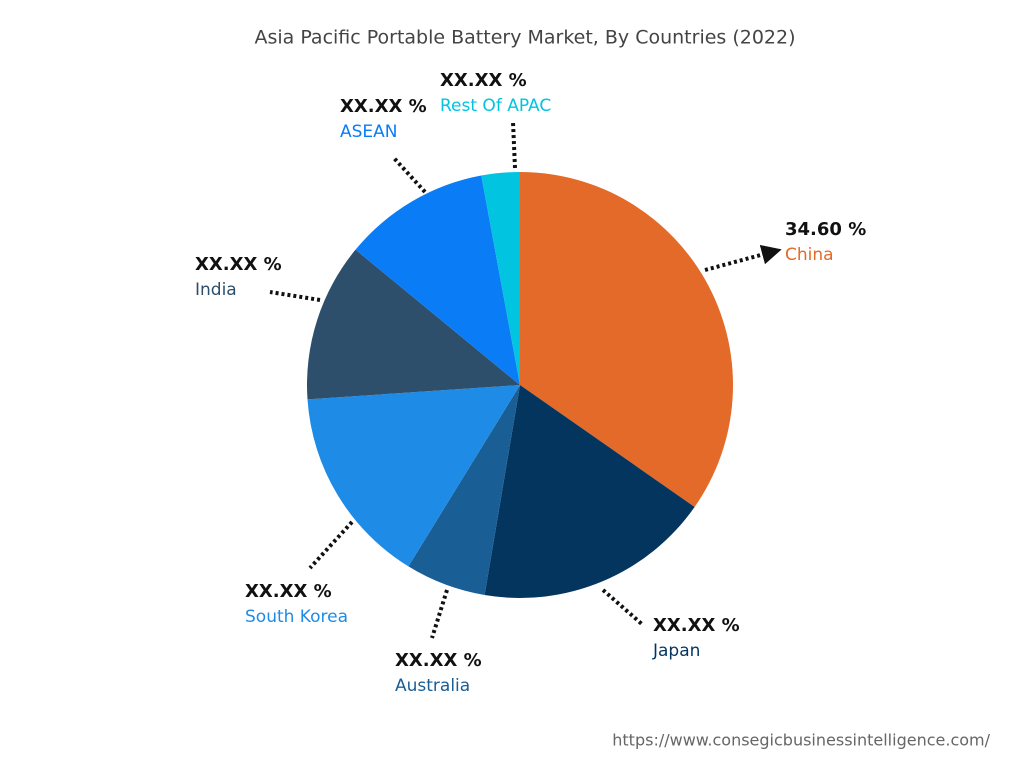 Image resolution: width=1024 pixels, height=768 pixels. I want to click on category-label: India, so click(216, 290).